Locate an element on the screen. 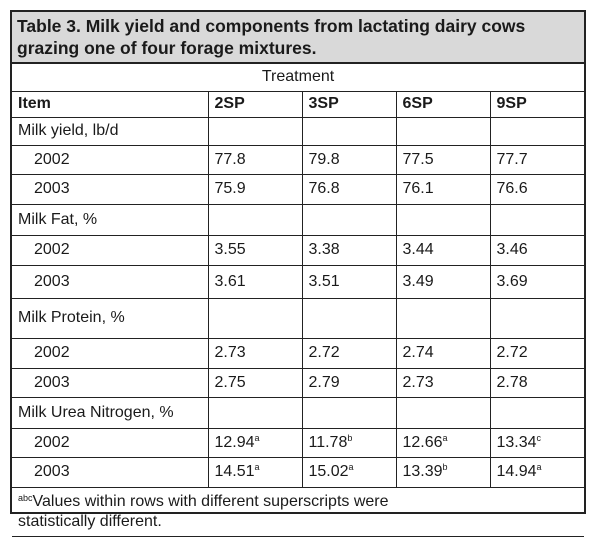 The image size is (600, 537). value-cell: 76.8 is located at coordinates (349, 189).